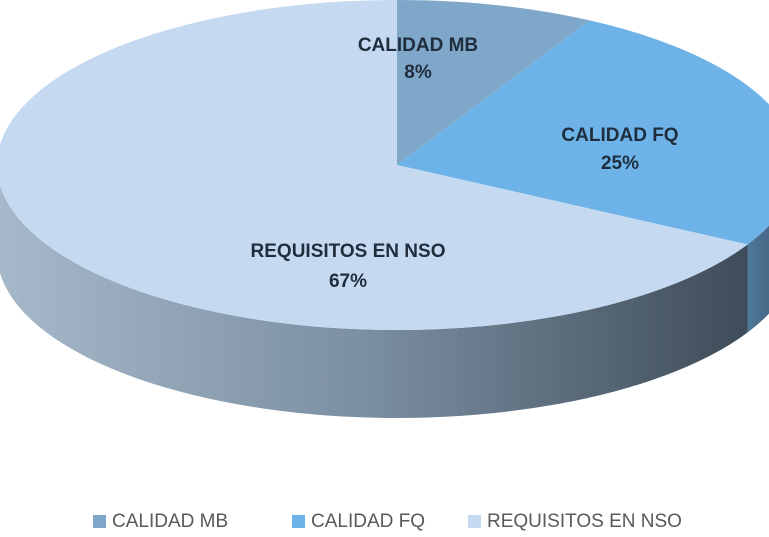 The width and height of the screenshot is (769, 537). I want to click on data-label-name: REQUISITOS EN NSO, so click(348, 251).